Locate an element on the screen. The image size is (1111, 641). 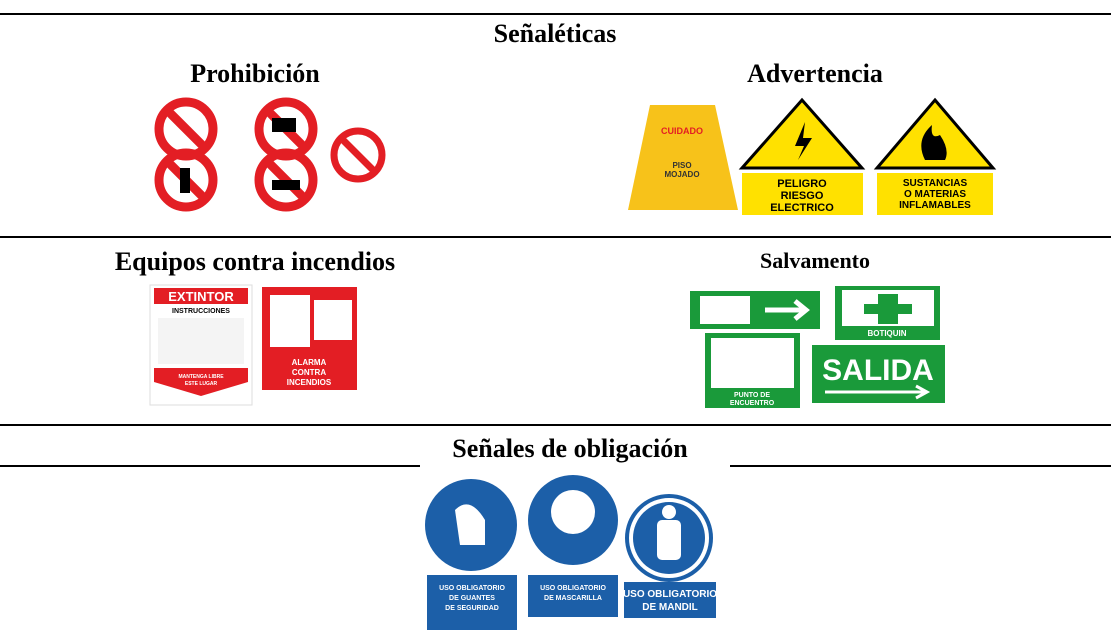
sign-text: INCENDIOS is located at coordinates (309, 382).